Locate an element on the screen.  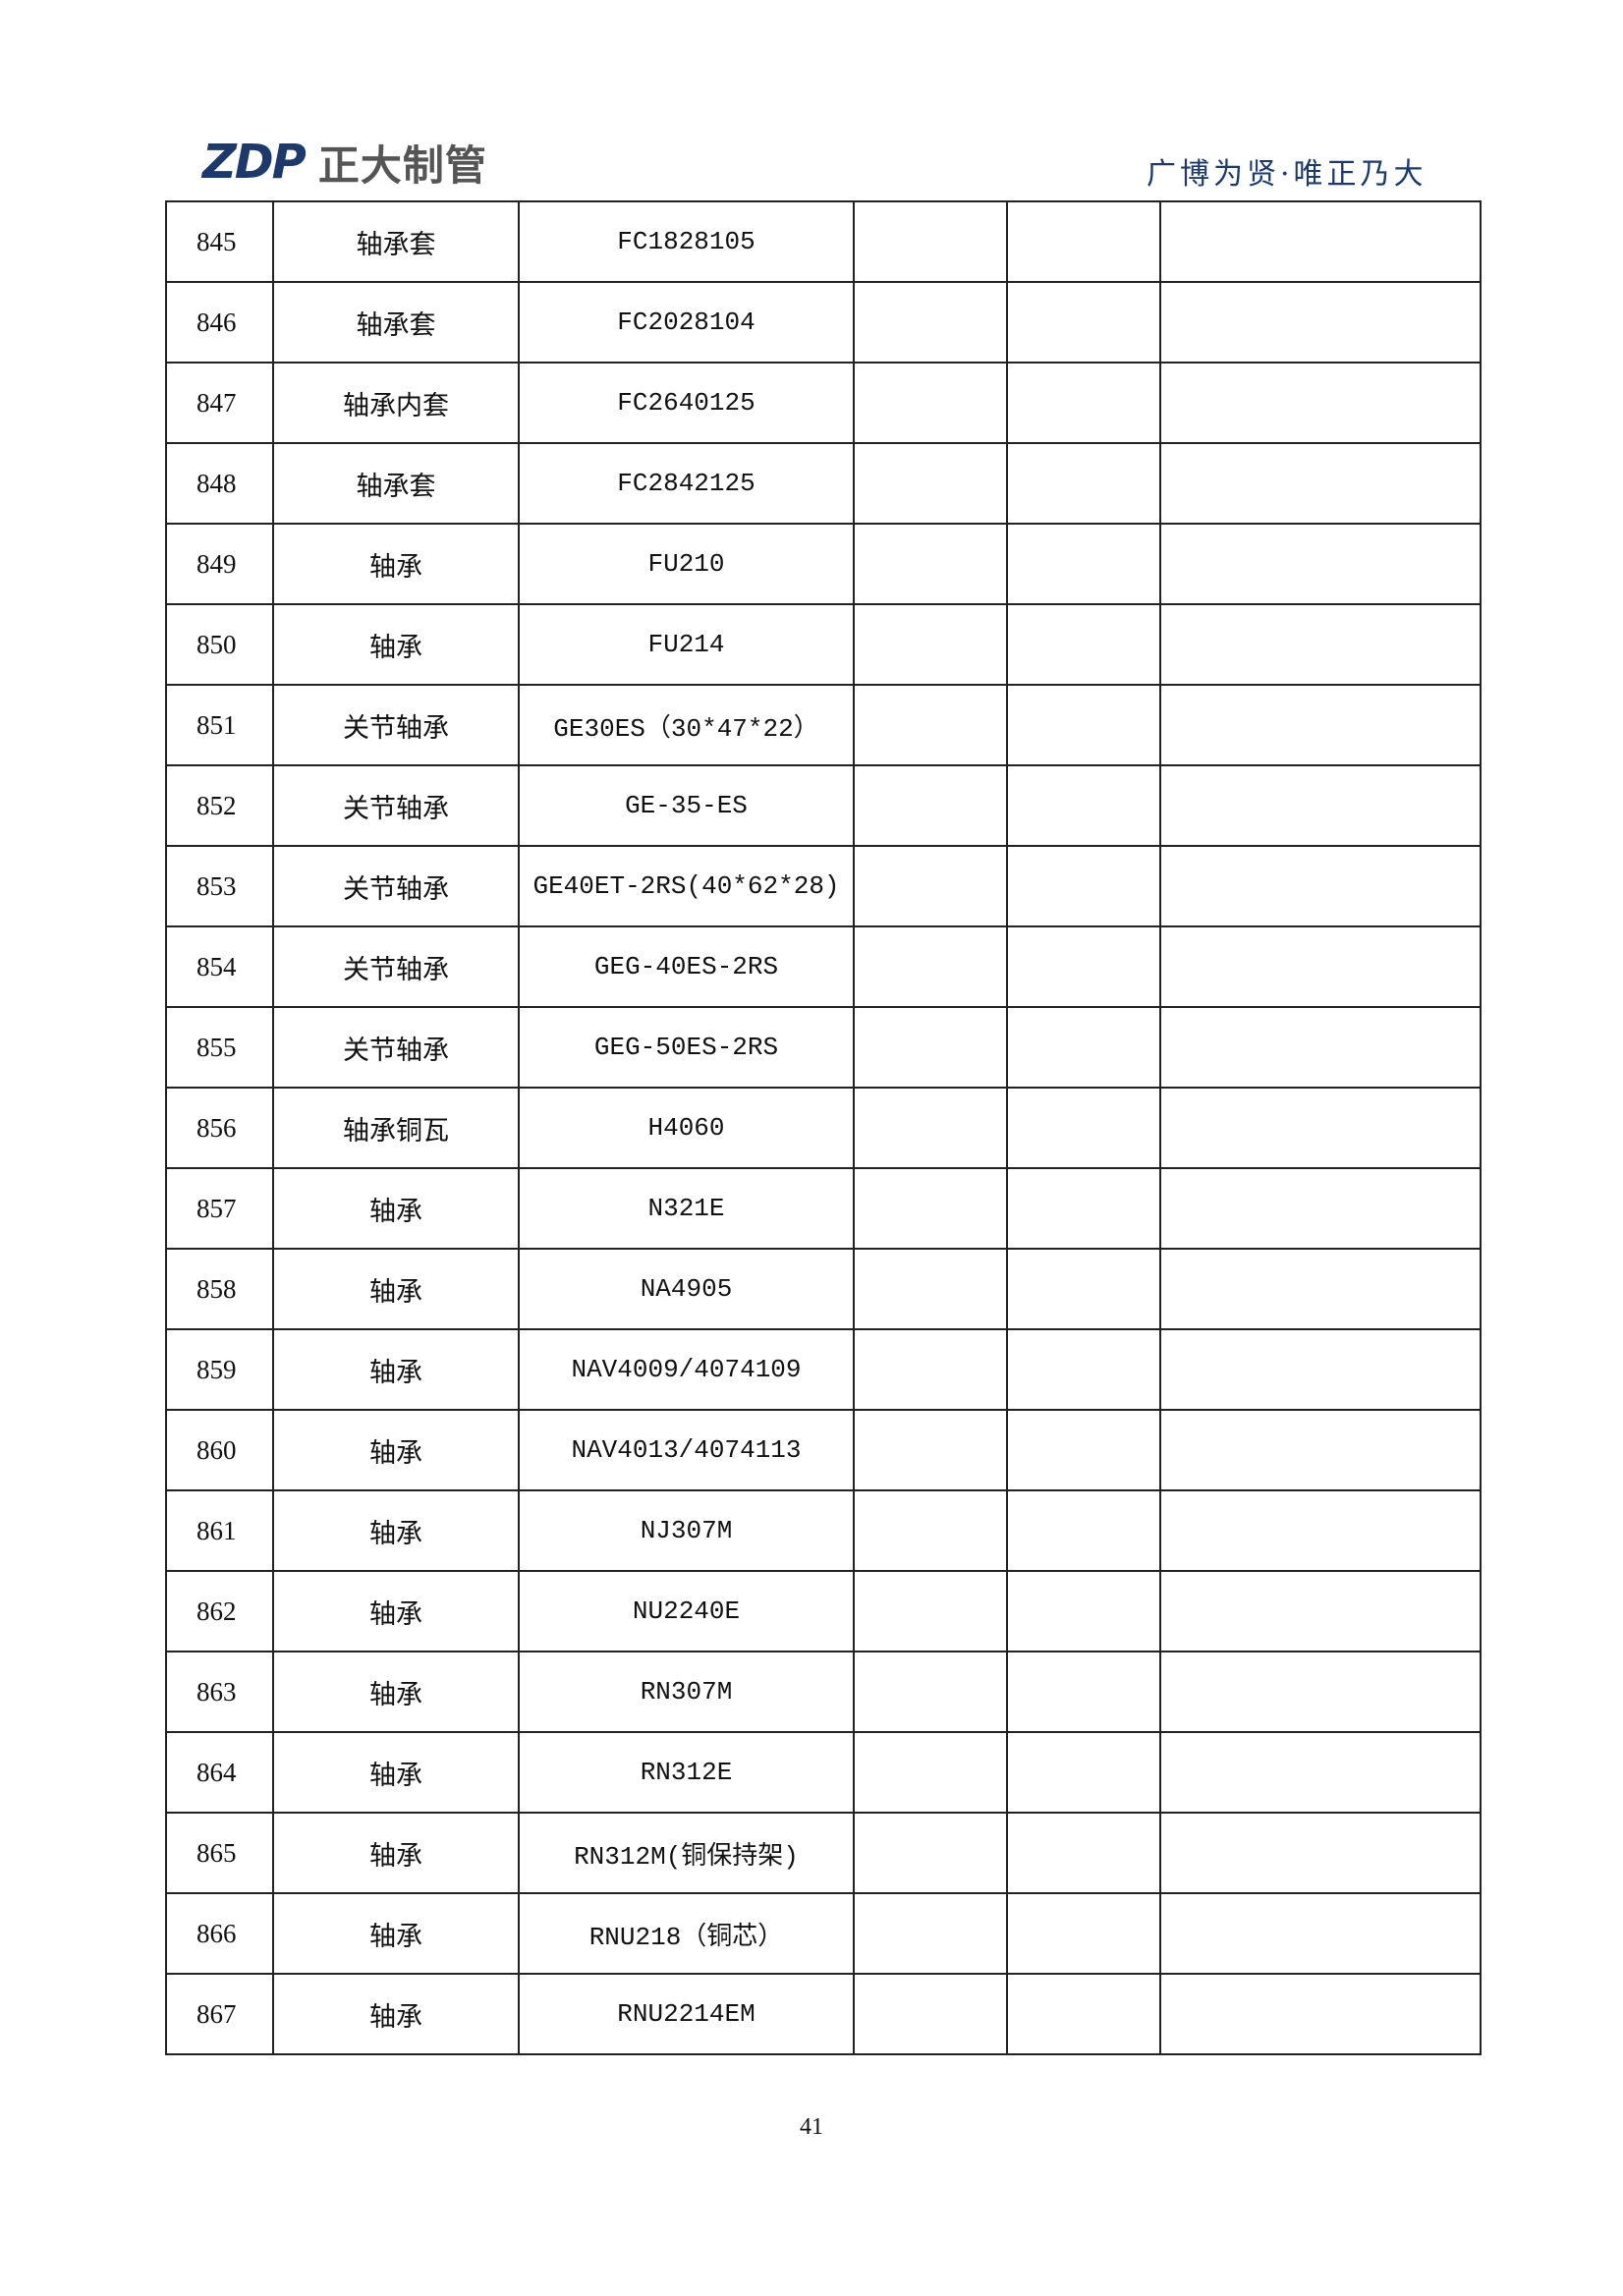
table-row: 862 轴承 NU2240E is located at coordinates (823, 1611).